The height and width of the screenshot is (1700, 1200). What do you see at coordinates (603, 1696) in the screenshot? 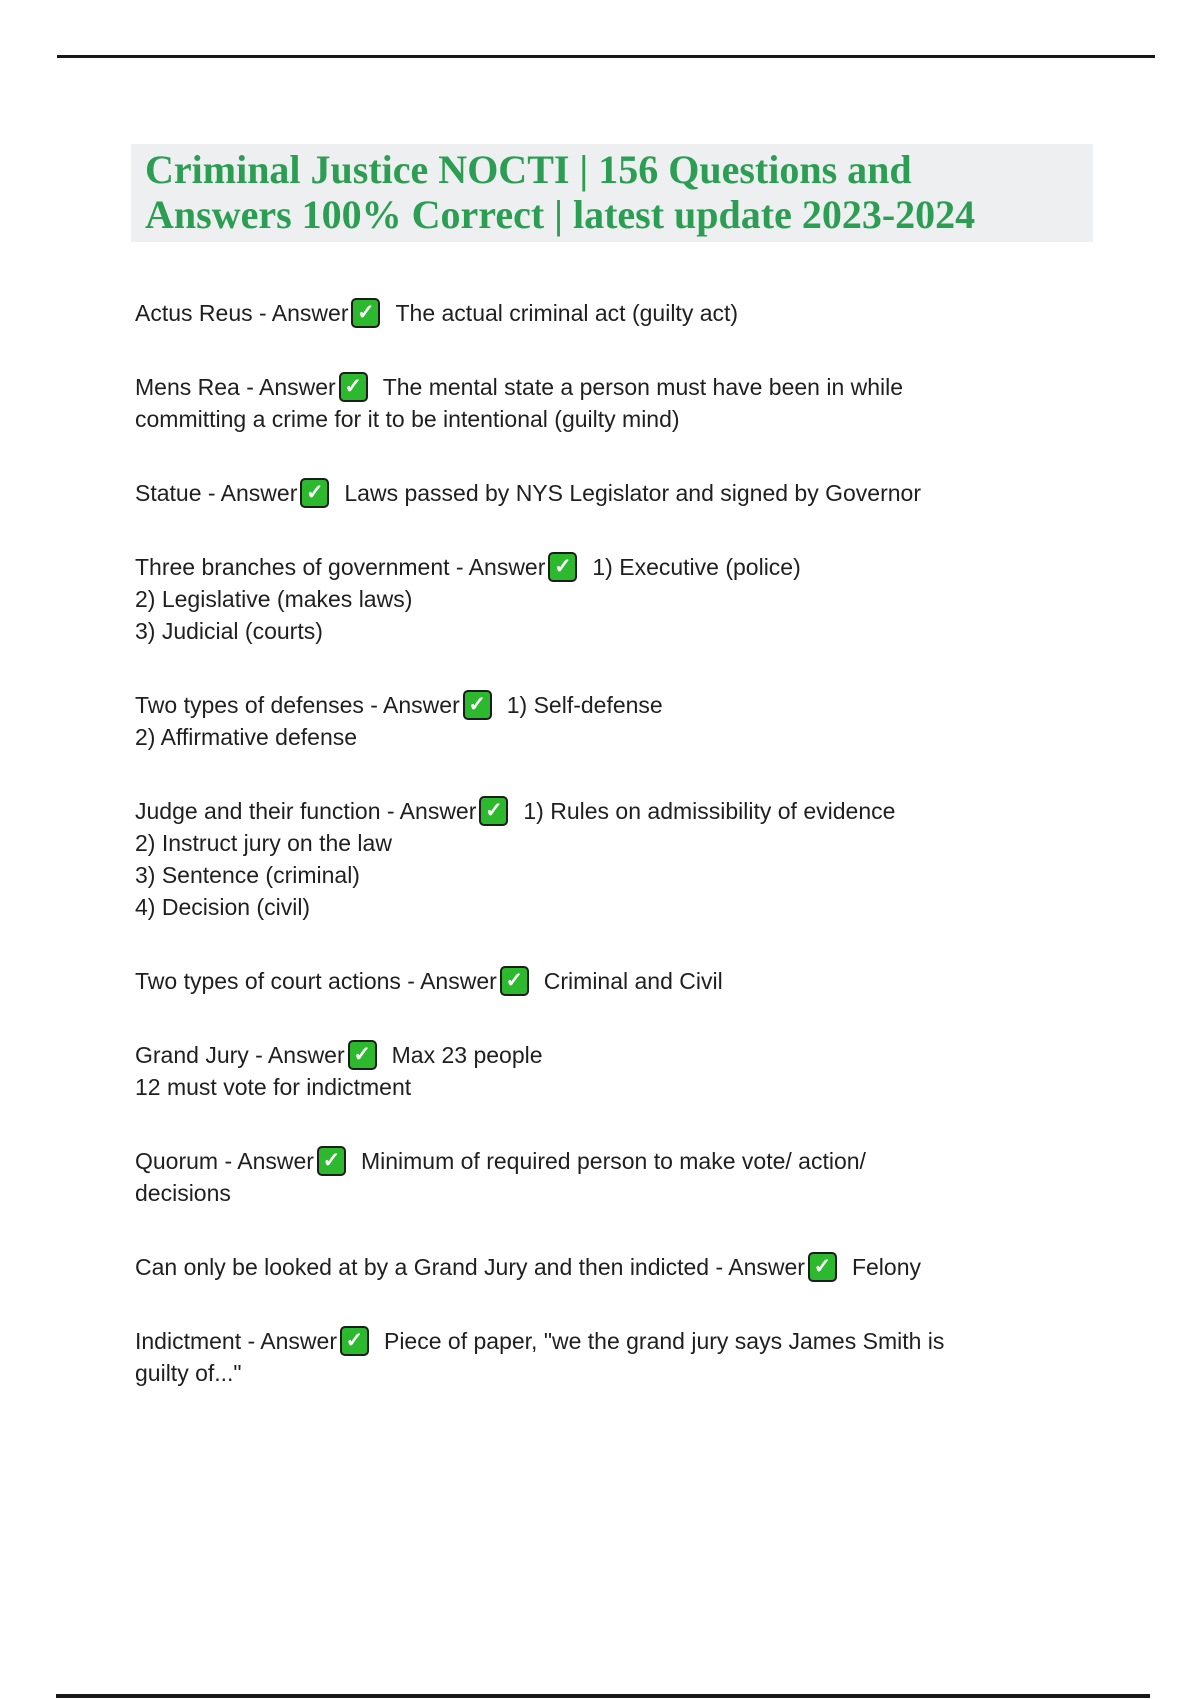
I see `bottom-divider` at bounding box center [603, 1696].